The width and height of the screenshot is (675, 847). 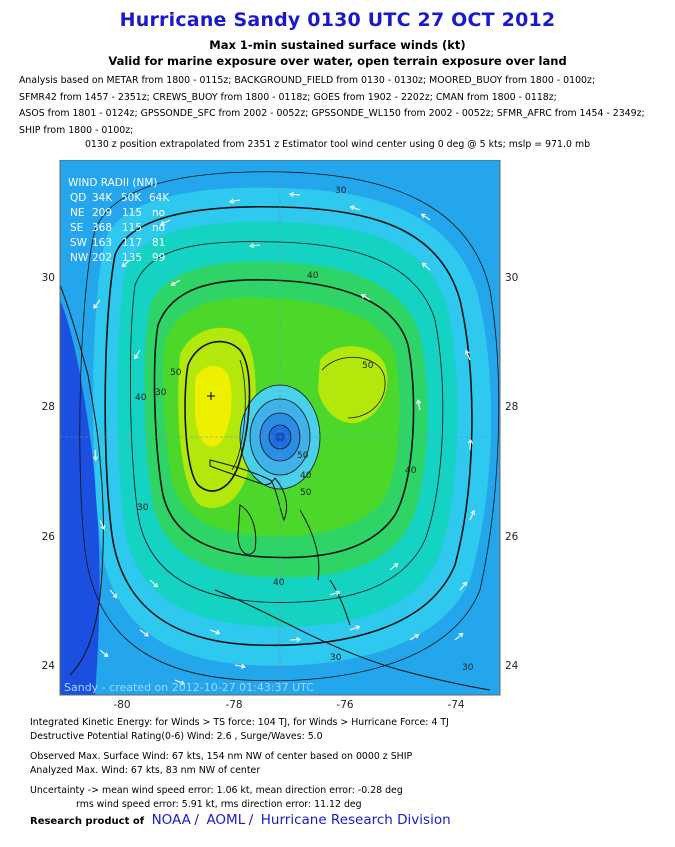 What do you see at coordinates (132, 228) in the screenshot?
I see `radii-value: 115` at bounding box center [132, 228].